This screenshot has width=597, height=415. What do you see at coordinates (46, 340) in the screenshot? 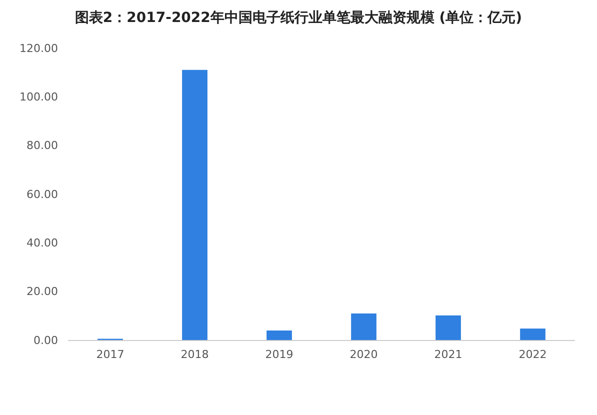
I see `y-tick-label: 0.00` at bounding box center [46, 340].